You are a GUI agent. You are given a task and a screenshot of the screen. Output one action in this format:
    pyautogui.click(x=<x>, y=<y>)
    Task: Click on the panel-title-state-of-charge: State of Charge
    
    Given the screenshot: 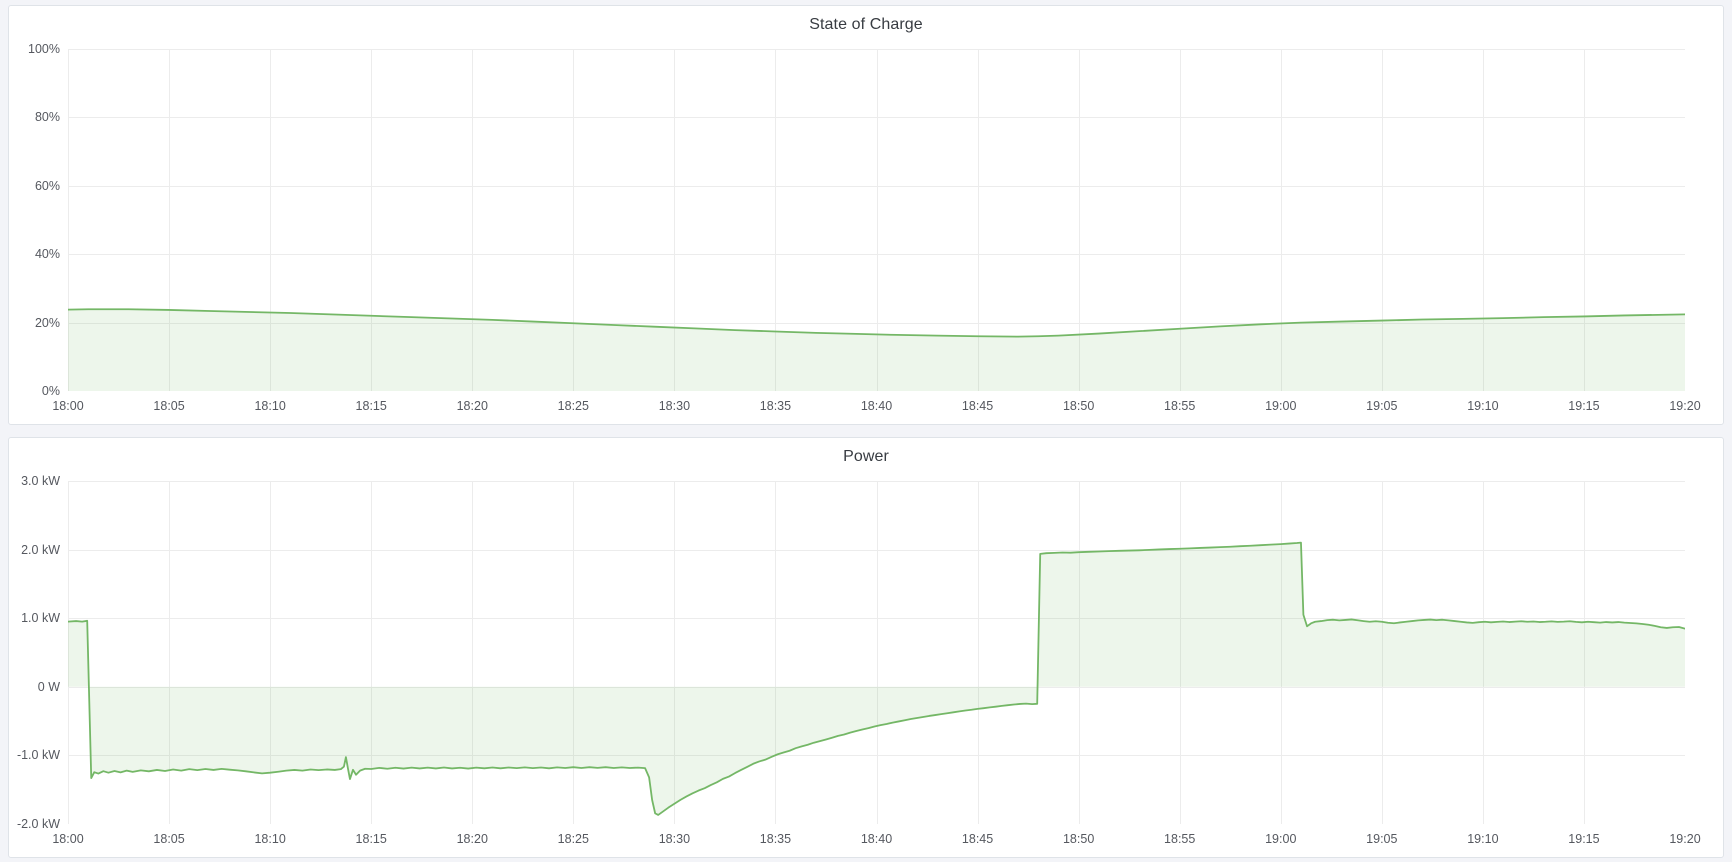 What is the action you would take?
    pyautogui.click(x=866, y=24)
    